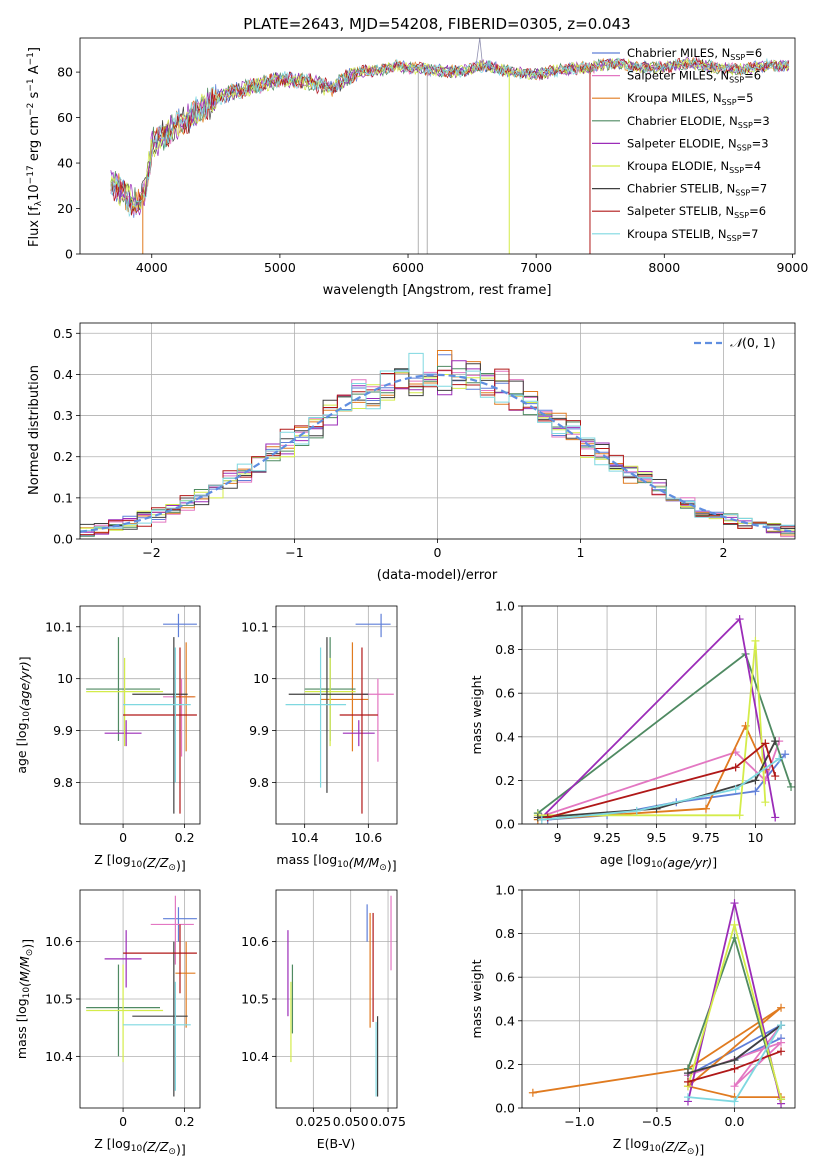  What do you see at coordinates (698, 122) in the screenshot?
I see `legend-label: Chabrier ELODIE, NSSP=3` at bounding box center [698, 122].